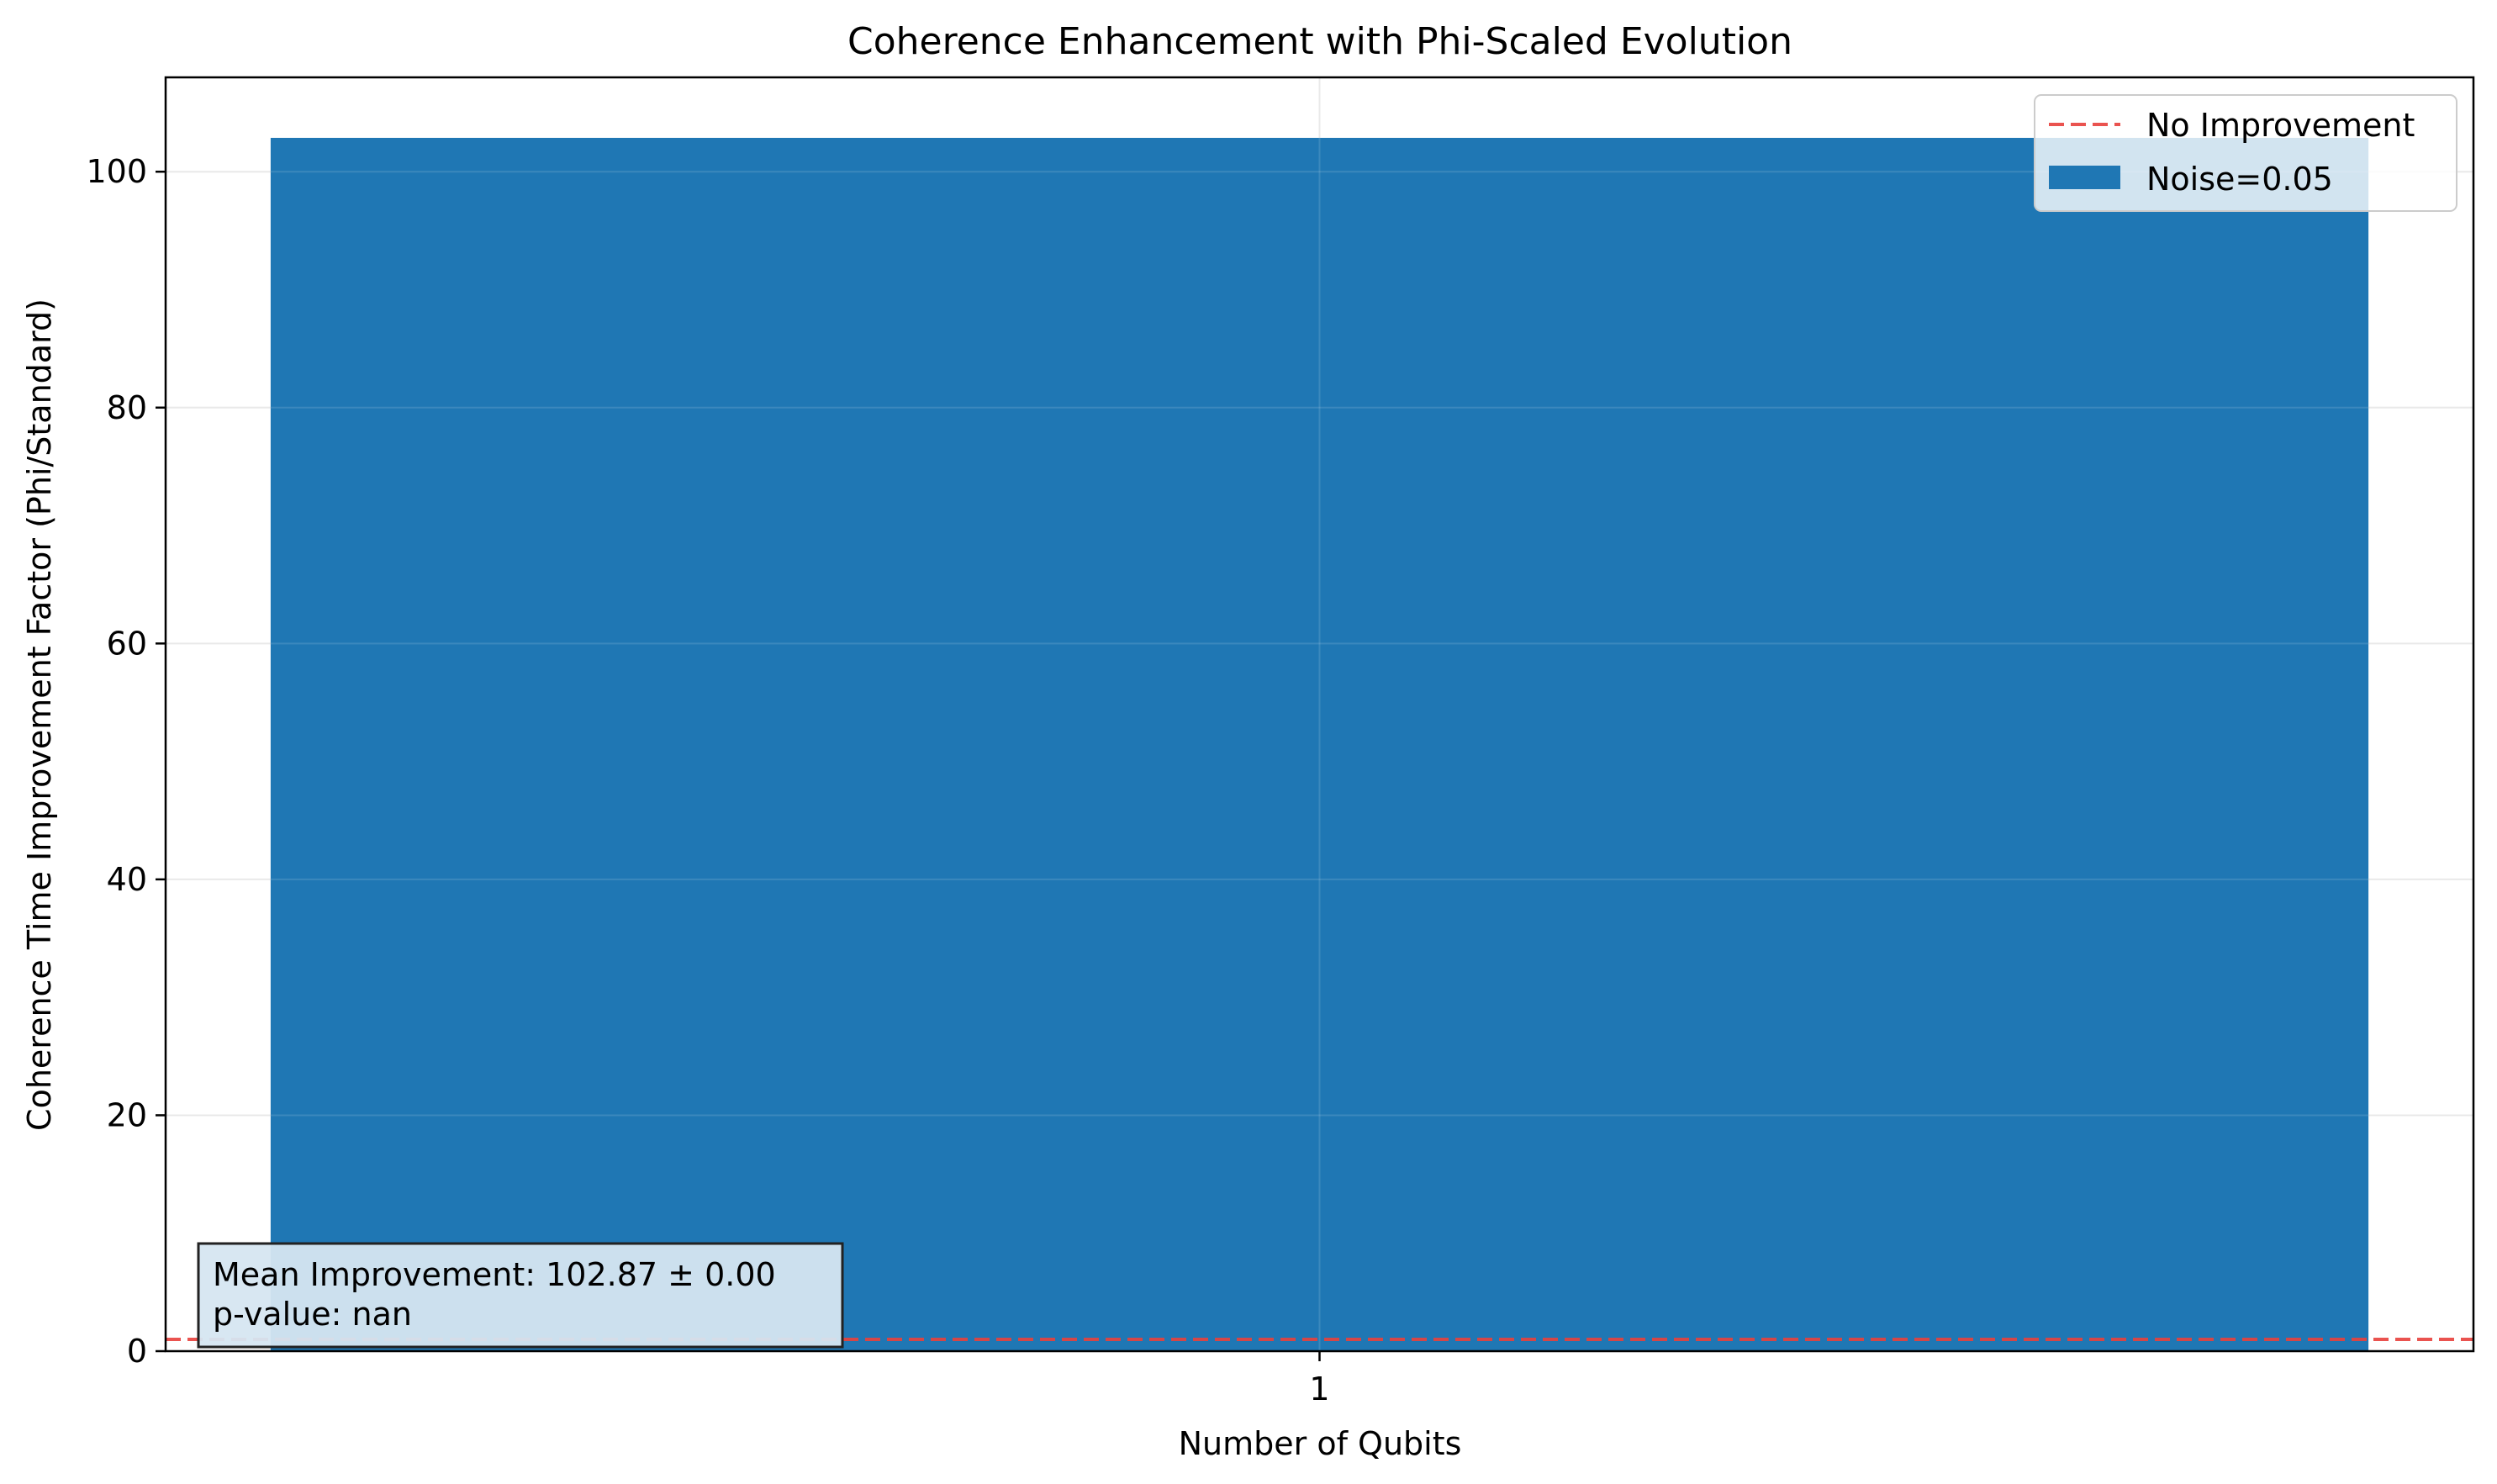  I want to click on y-tick-label-60: 60, so click(127, 643).